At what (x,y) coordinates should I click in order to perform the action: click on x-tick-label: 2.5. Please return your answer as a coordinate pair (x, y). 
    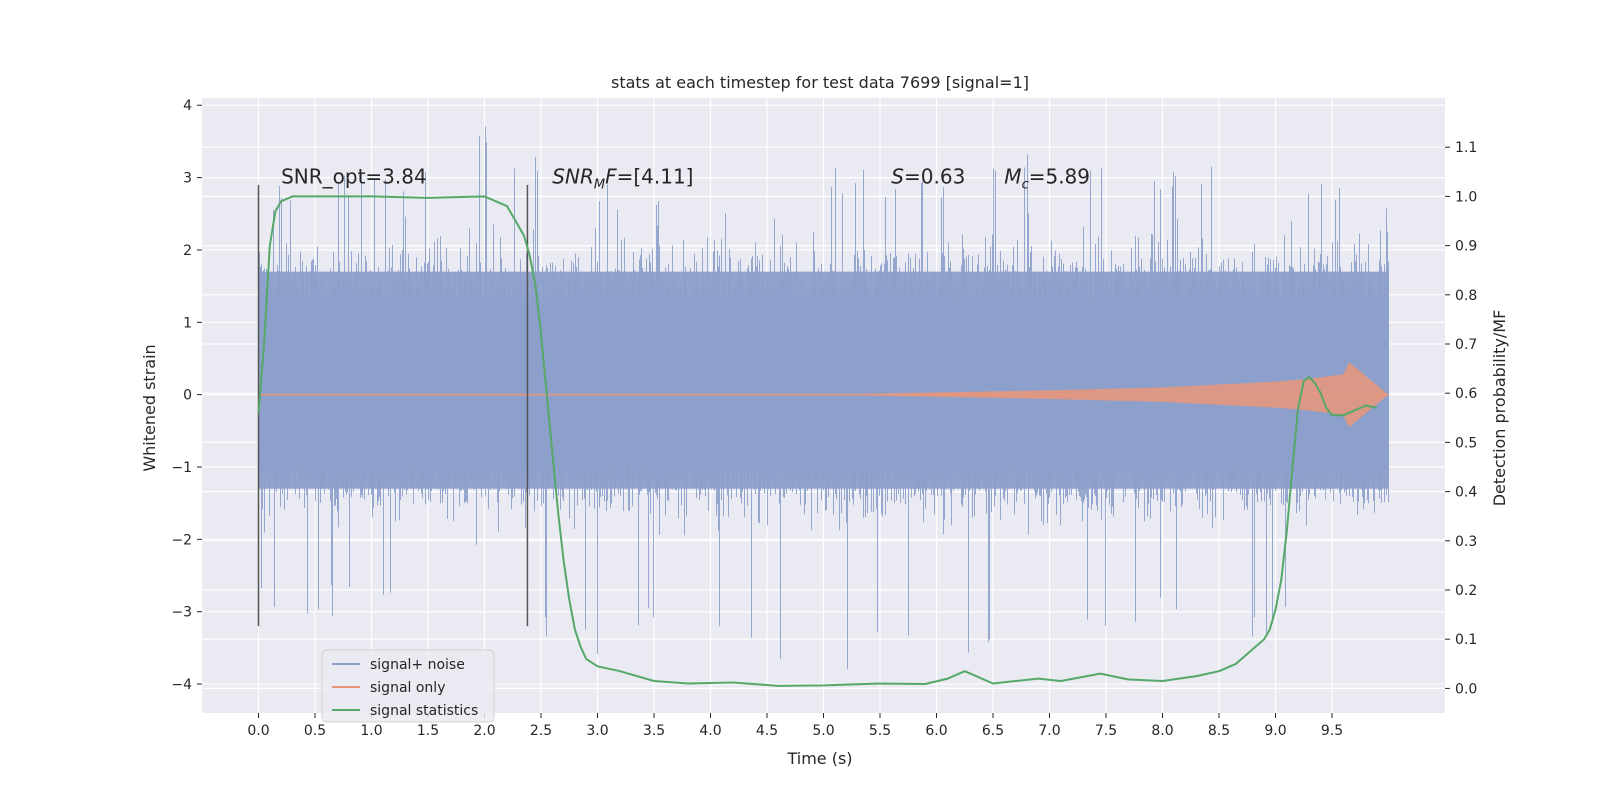
    Looking at the image, I should click on (541, 731).